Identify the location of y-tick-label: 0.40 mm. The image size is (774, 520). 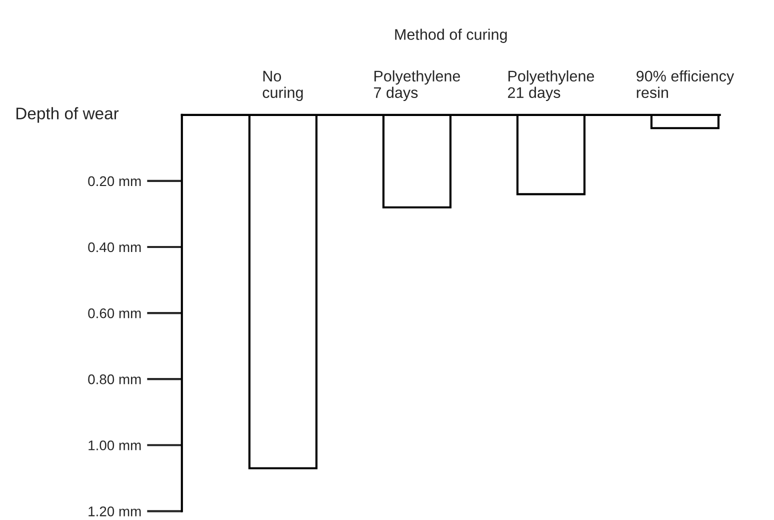
(114, 247).